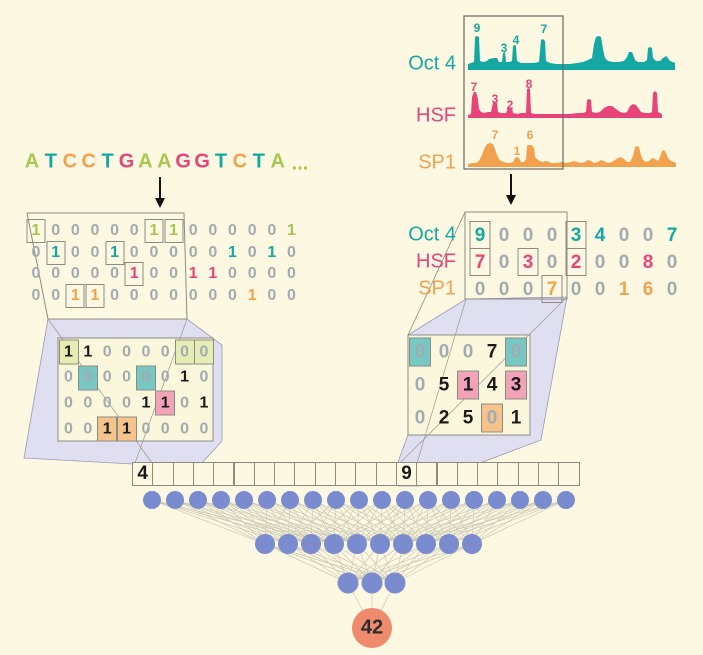 This screenshot has width=703, height=655. Describe the element at coordinates (202, 161) in the screenshot. I see `sequence-letter: G` at that location.